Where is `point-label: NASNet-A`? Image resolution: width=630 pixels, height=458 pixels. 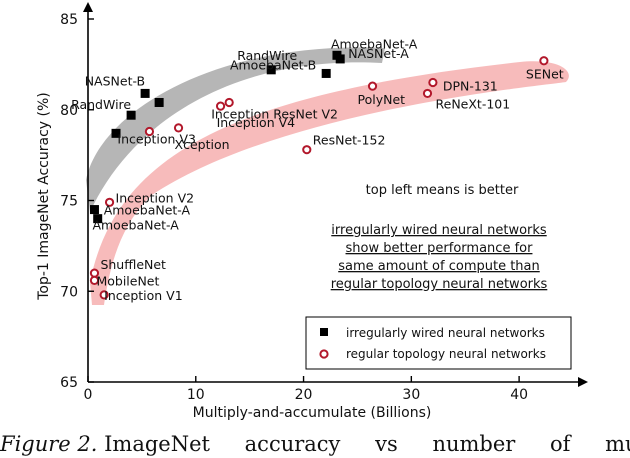
point-label: NASNet-A is located at coordinates (378, 53).